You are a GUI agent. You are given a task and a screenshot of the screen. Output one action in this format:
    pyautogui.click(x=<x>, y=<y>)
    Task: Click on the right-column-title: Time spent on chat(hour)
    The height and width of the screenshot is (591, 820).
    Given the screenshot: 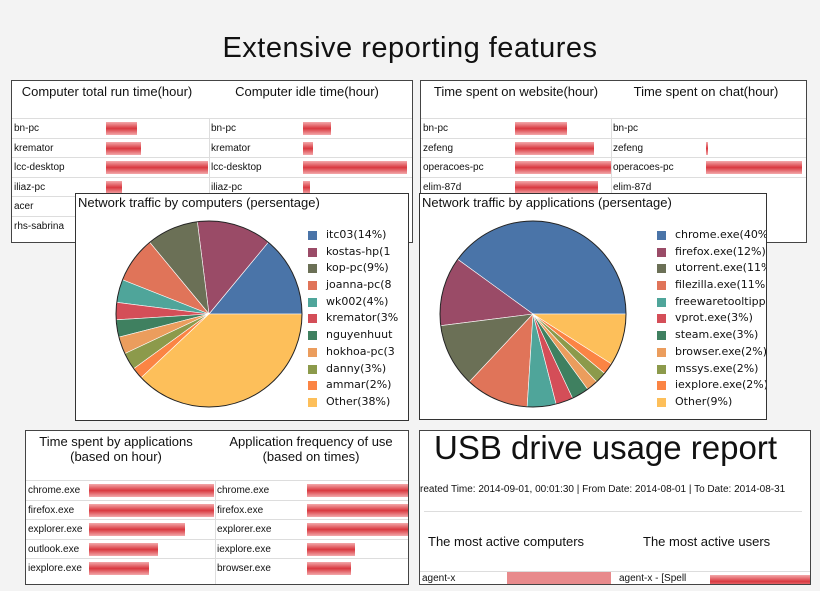 What is the action you would take?
    pyautogui.click(x=706, y=91)
    